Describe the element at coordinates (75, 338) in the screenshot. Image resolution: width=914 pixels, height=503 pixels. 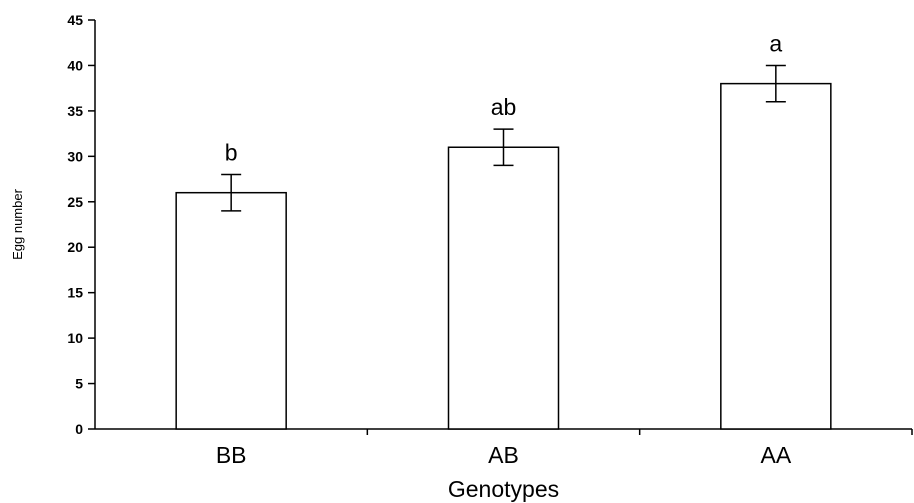
I see `y-tick-label: 10` at that location.